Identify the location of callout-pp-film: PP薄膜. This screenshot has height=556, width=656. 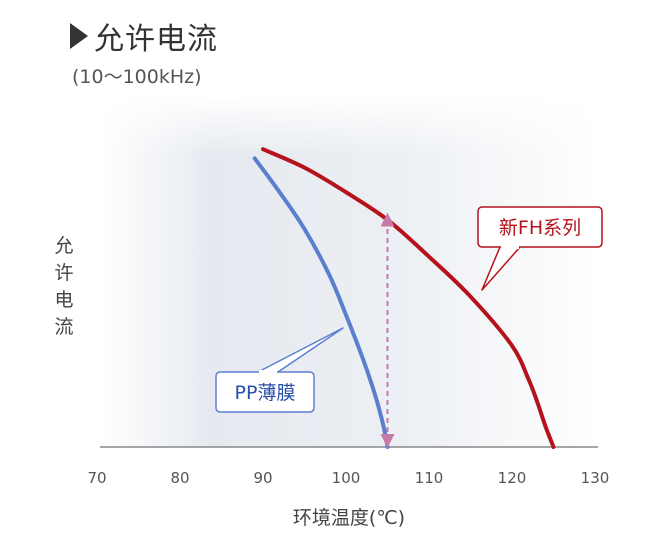
(279, 370).